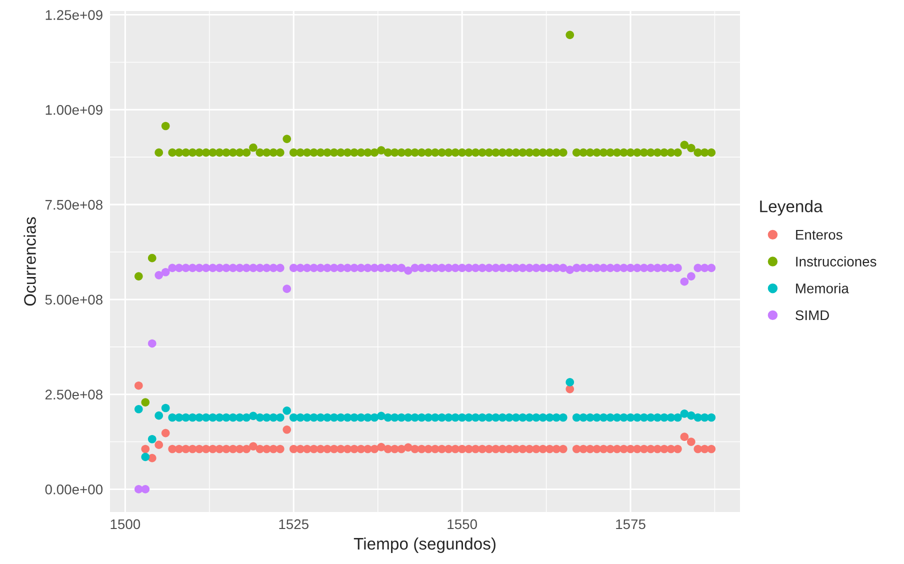  What do you see at coordinates (822, 288) in the screenshot?
I see `legend-label: Memoria` at bounding box center [822, 288].